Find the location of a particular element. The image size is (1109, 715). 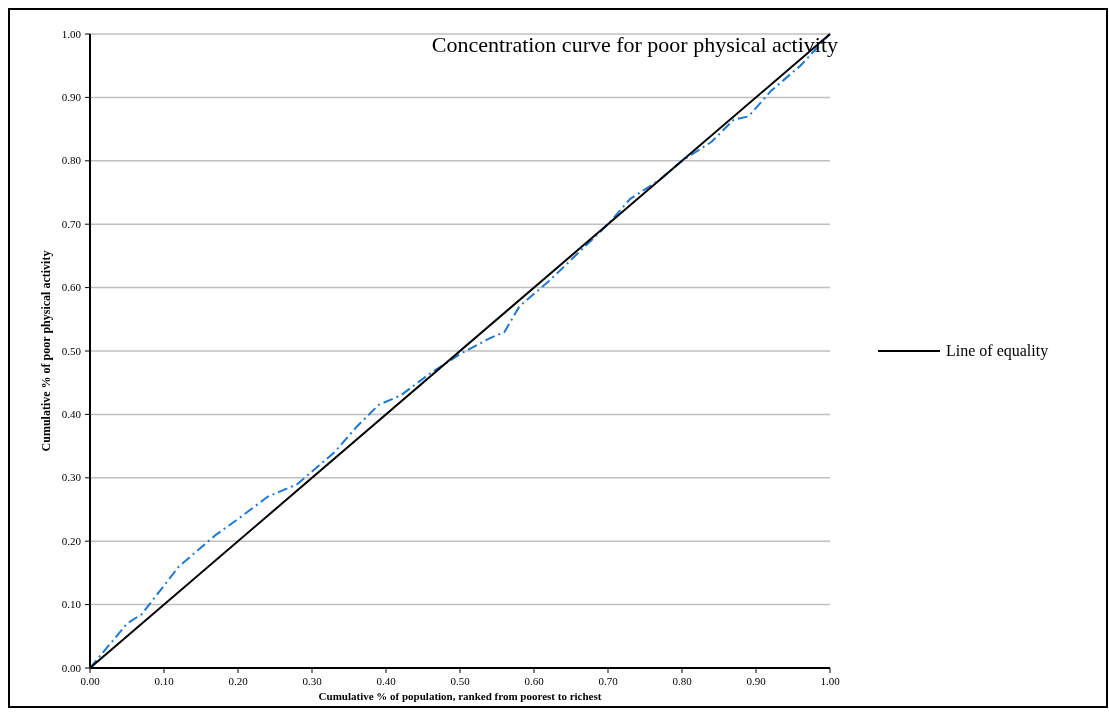

x-tick-label: 0.50 is located at coordinates (460, 681).